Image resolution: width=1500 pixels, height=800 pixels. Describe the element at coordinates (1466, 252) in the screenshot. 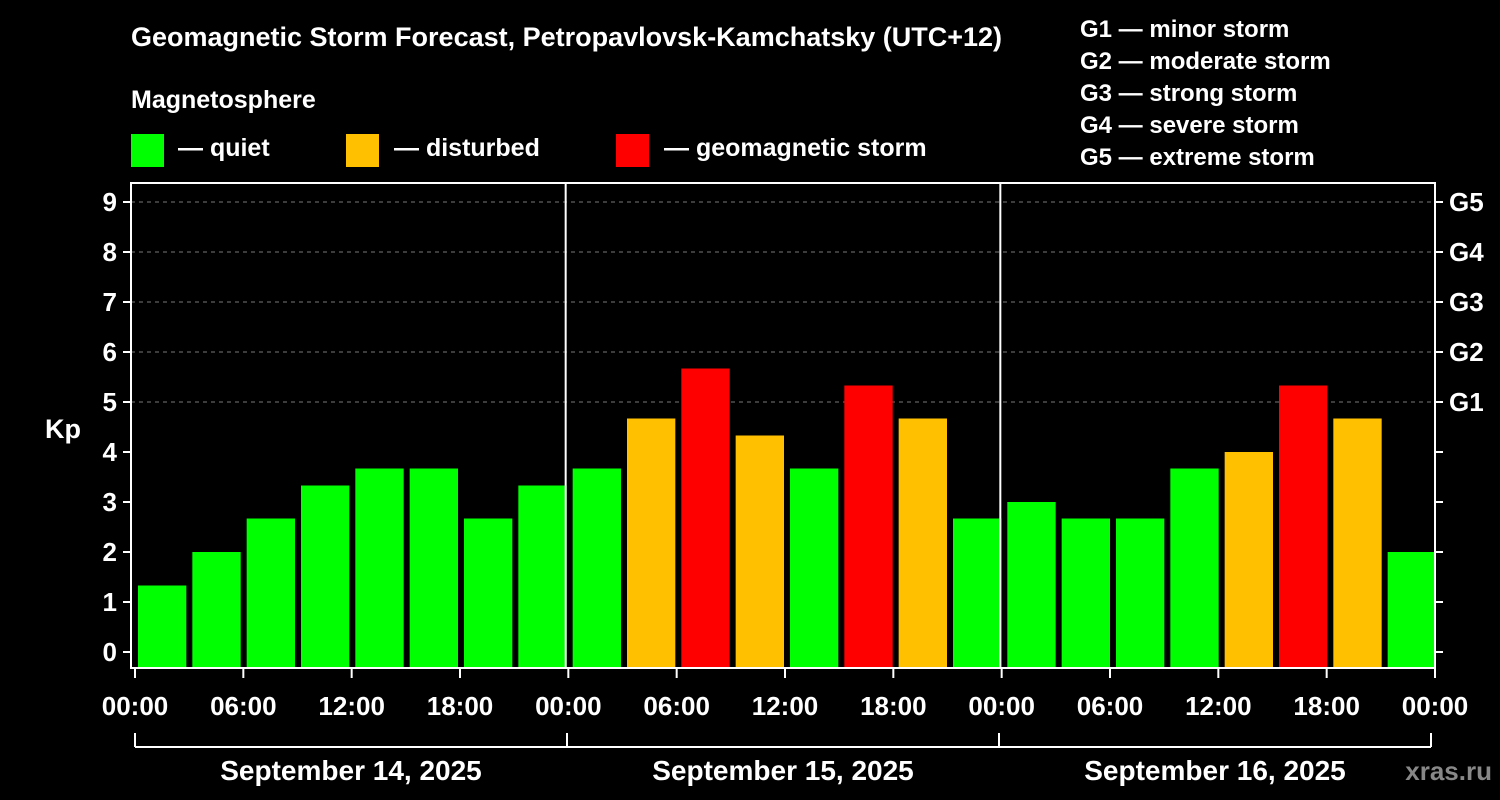

I see `g-scale-label-g4: G4` at that location.